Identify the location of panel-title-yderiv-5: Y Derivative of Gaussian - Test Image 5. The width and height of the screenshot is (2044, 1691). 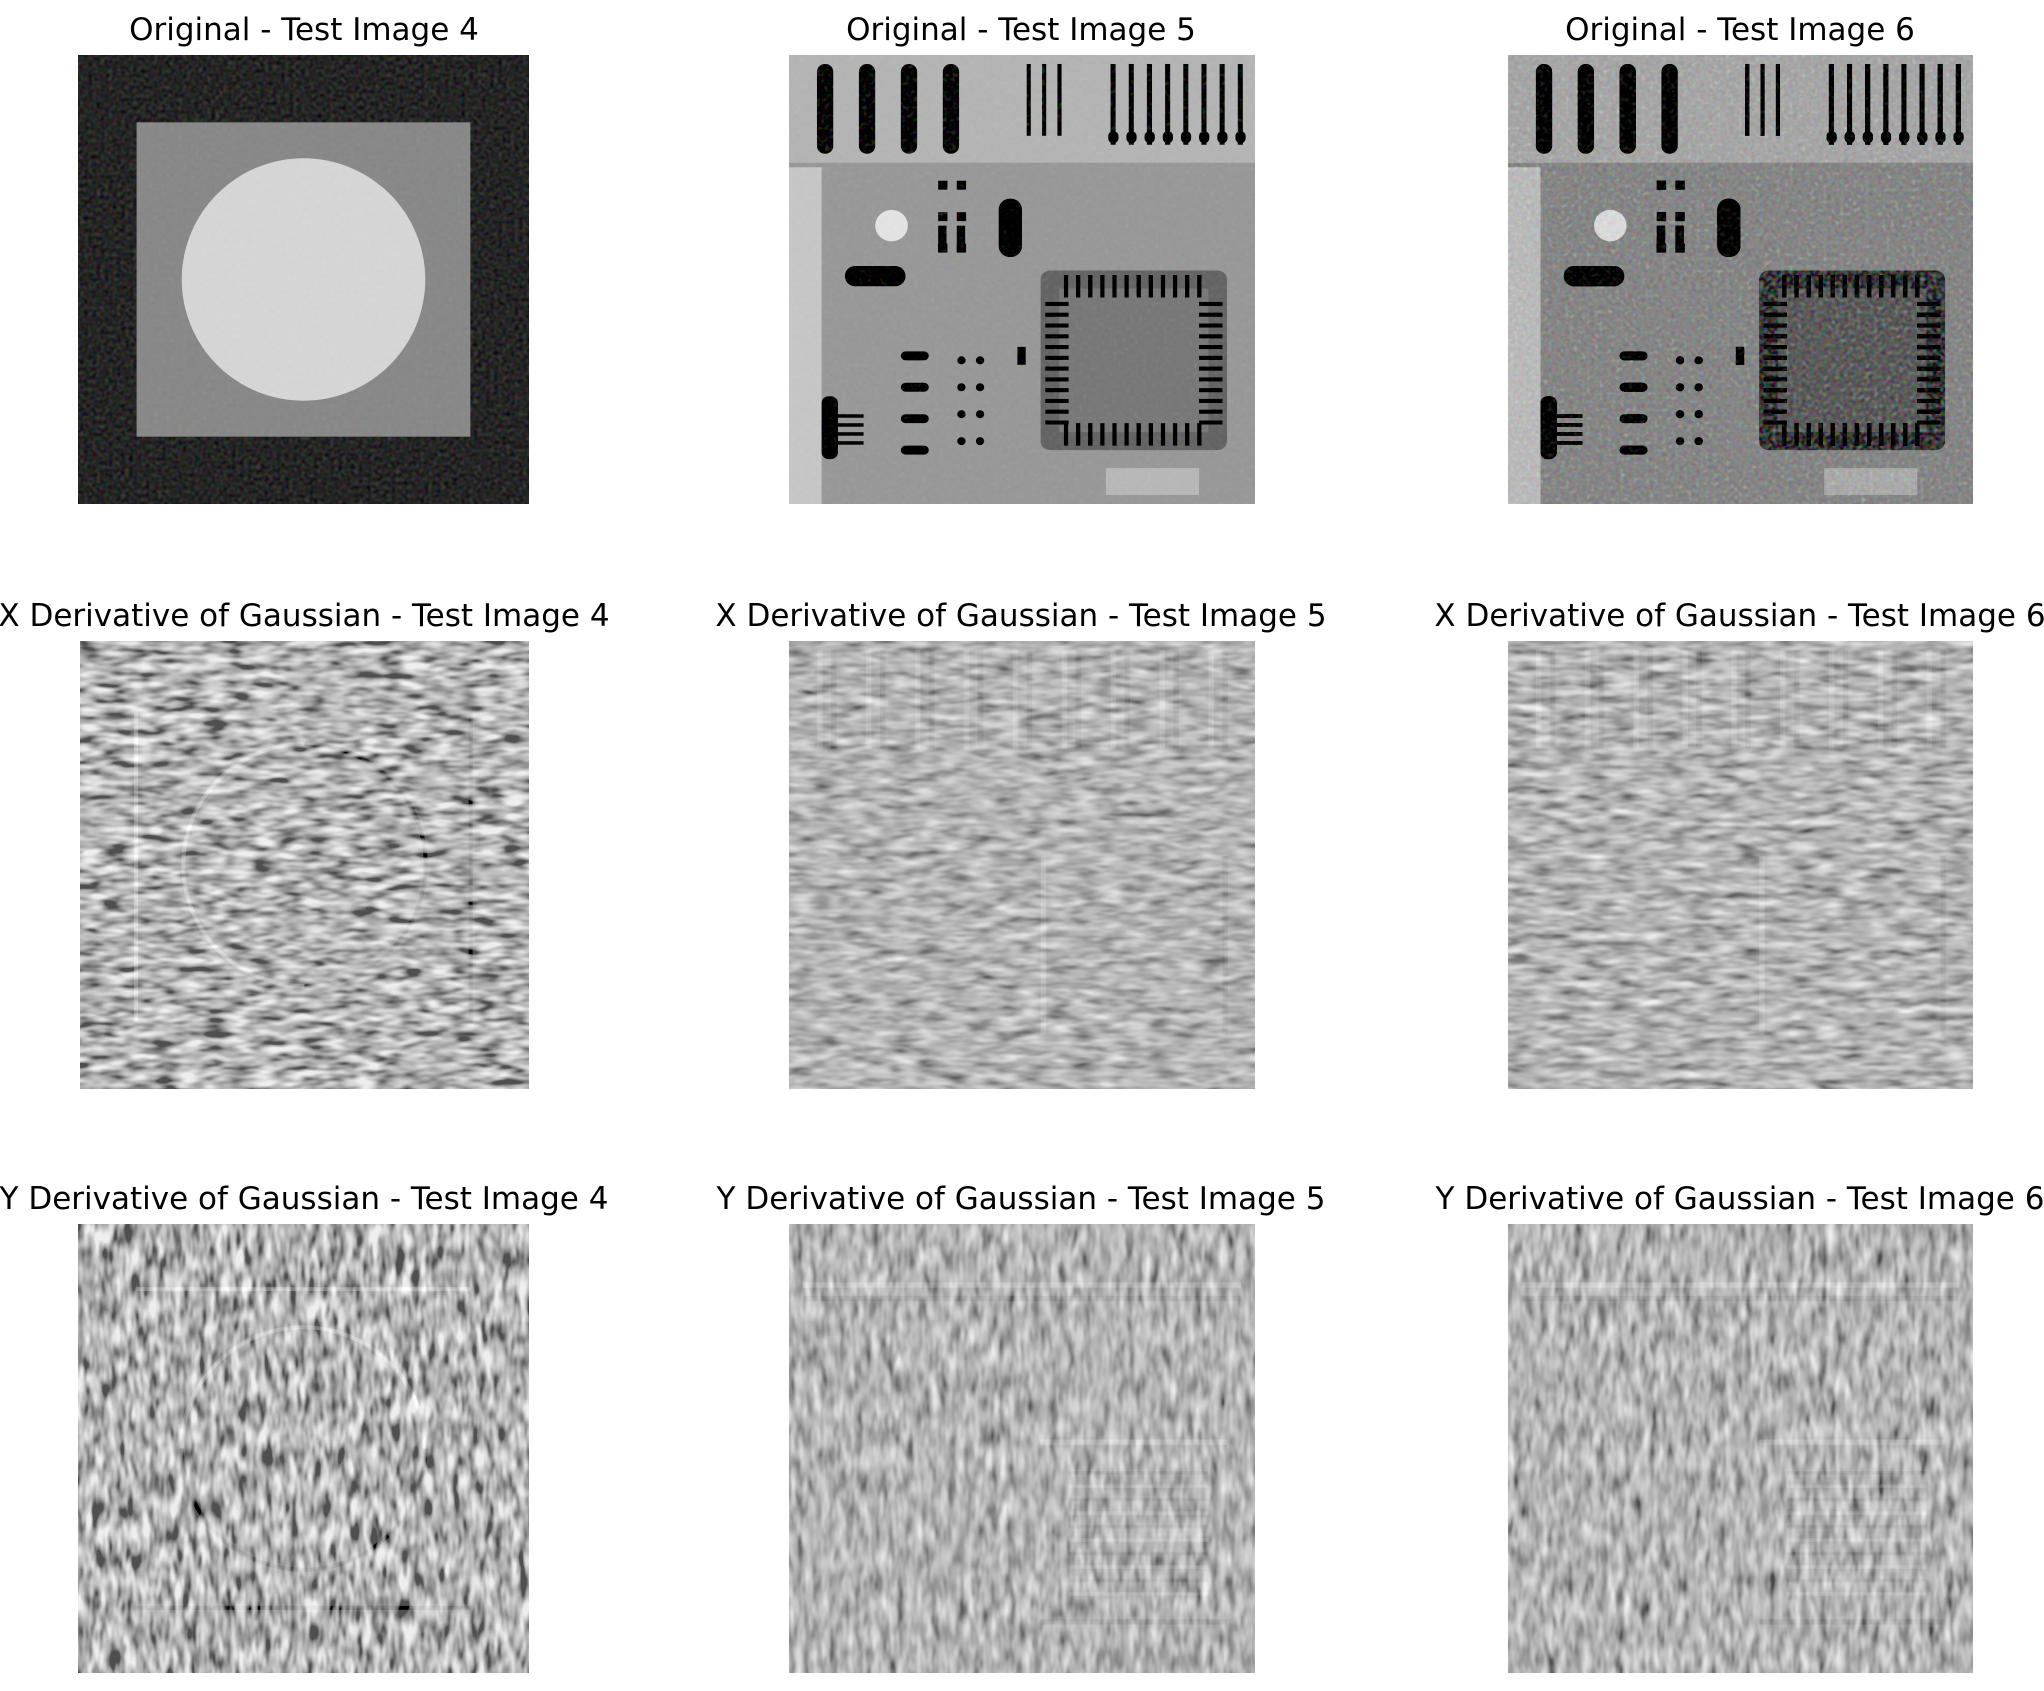
(1021, 1199).